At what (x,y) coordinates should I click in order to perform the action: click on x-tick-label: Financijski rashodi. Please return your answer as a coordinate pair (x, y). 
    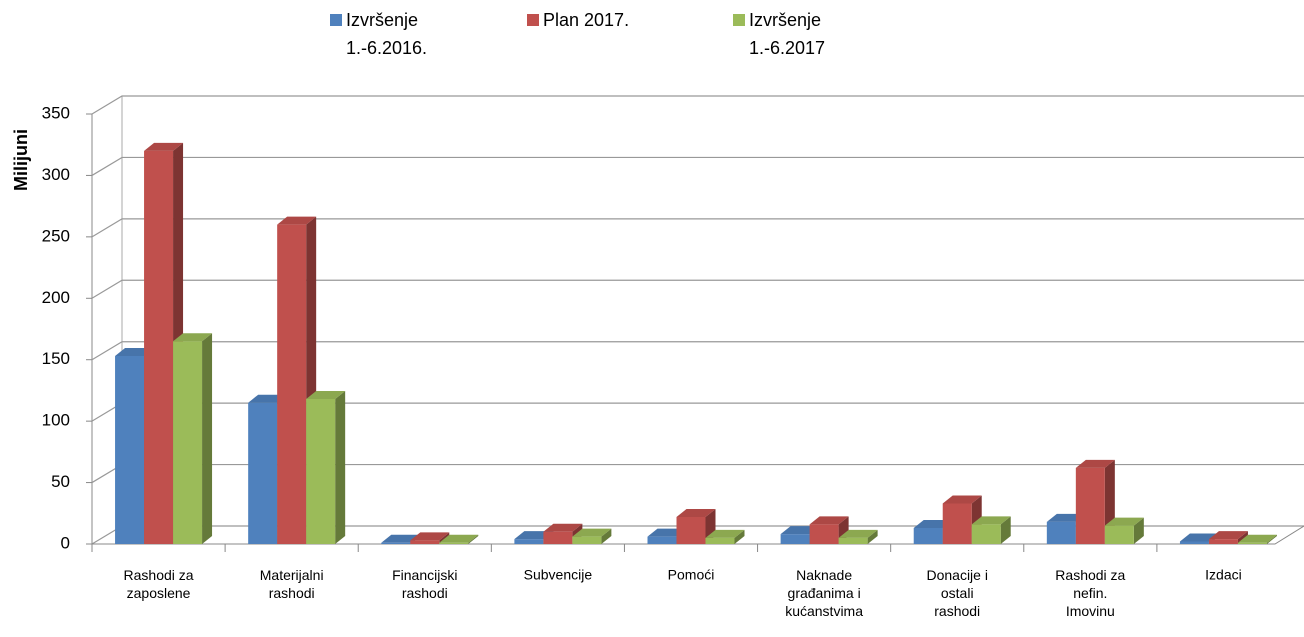
    Looking at the image, I should click on (424, 584).